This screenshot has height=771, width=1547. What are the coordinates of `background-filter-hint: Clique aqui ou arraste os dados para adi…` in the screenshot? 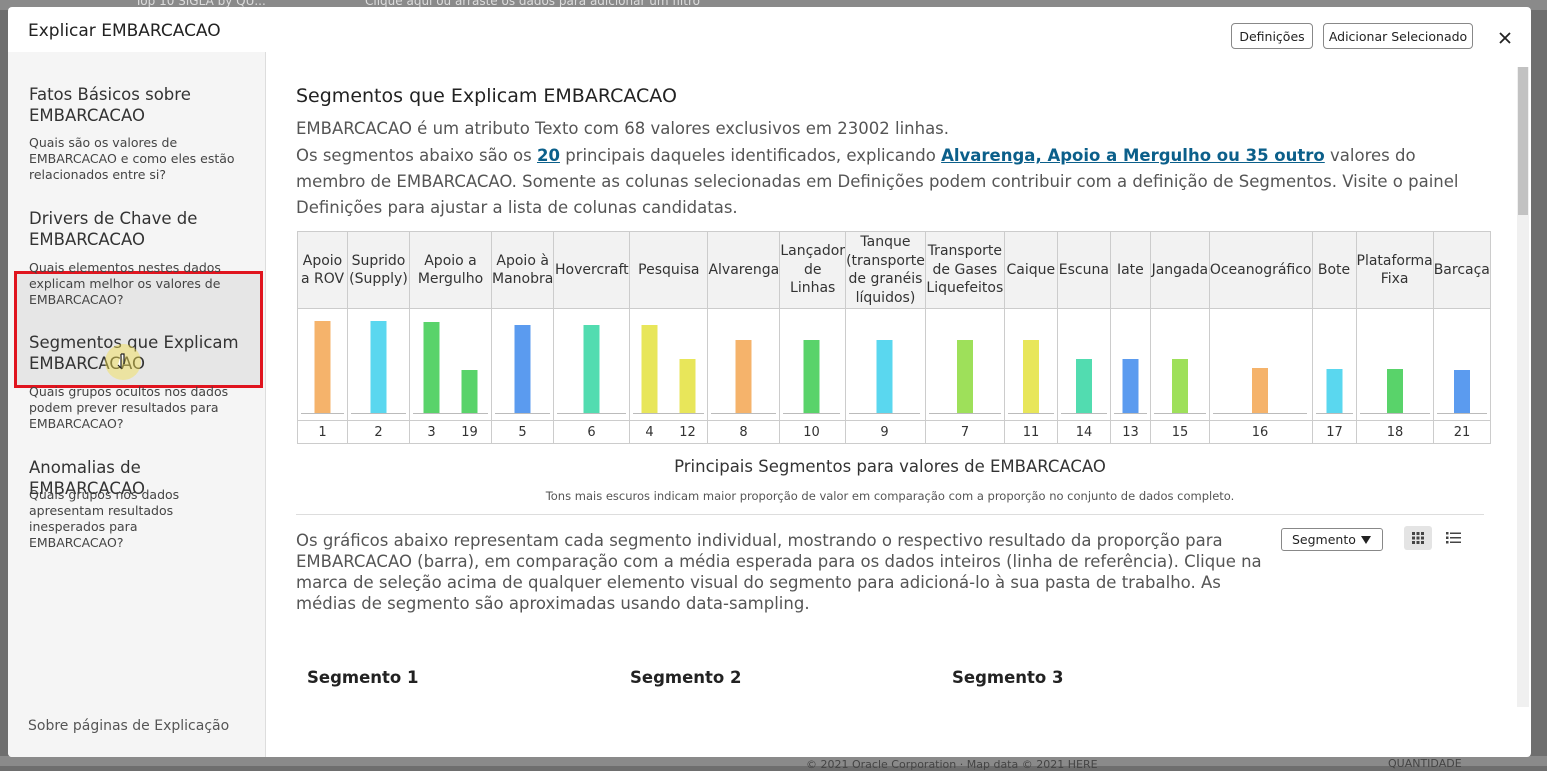 It's located at (532, 4).